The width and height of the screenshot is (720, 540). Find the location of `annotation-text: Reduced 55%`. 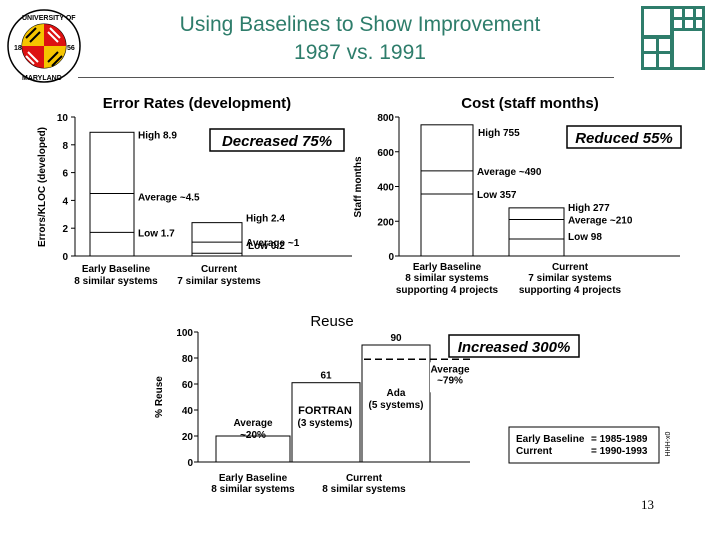

annotation-text: Reduced 55% is located at coordinates (624, 138).